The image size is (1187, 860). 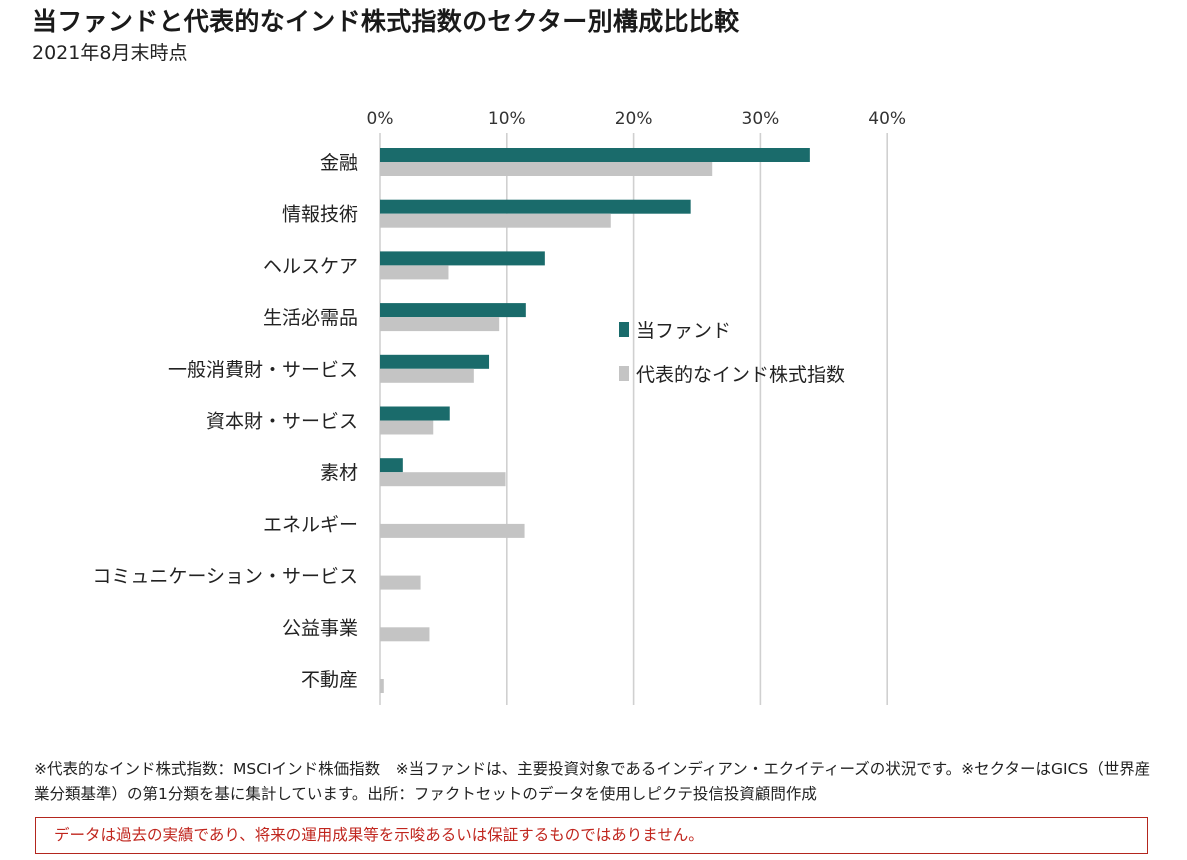 What do you see at coordinates (634, 119) in the screenshot?
I see `x-tick-label: 20%` at bounding box center [634, 119].